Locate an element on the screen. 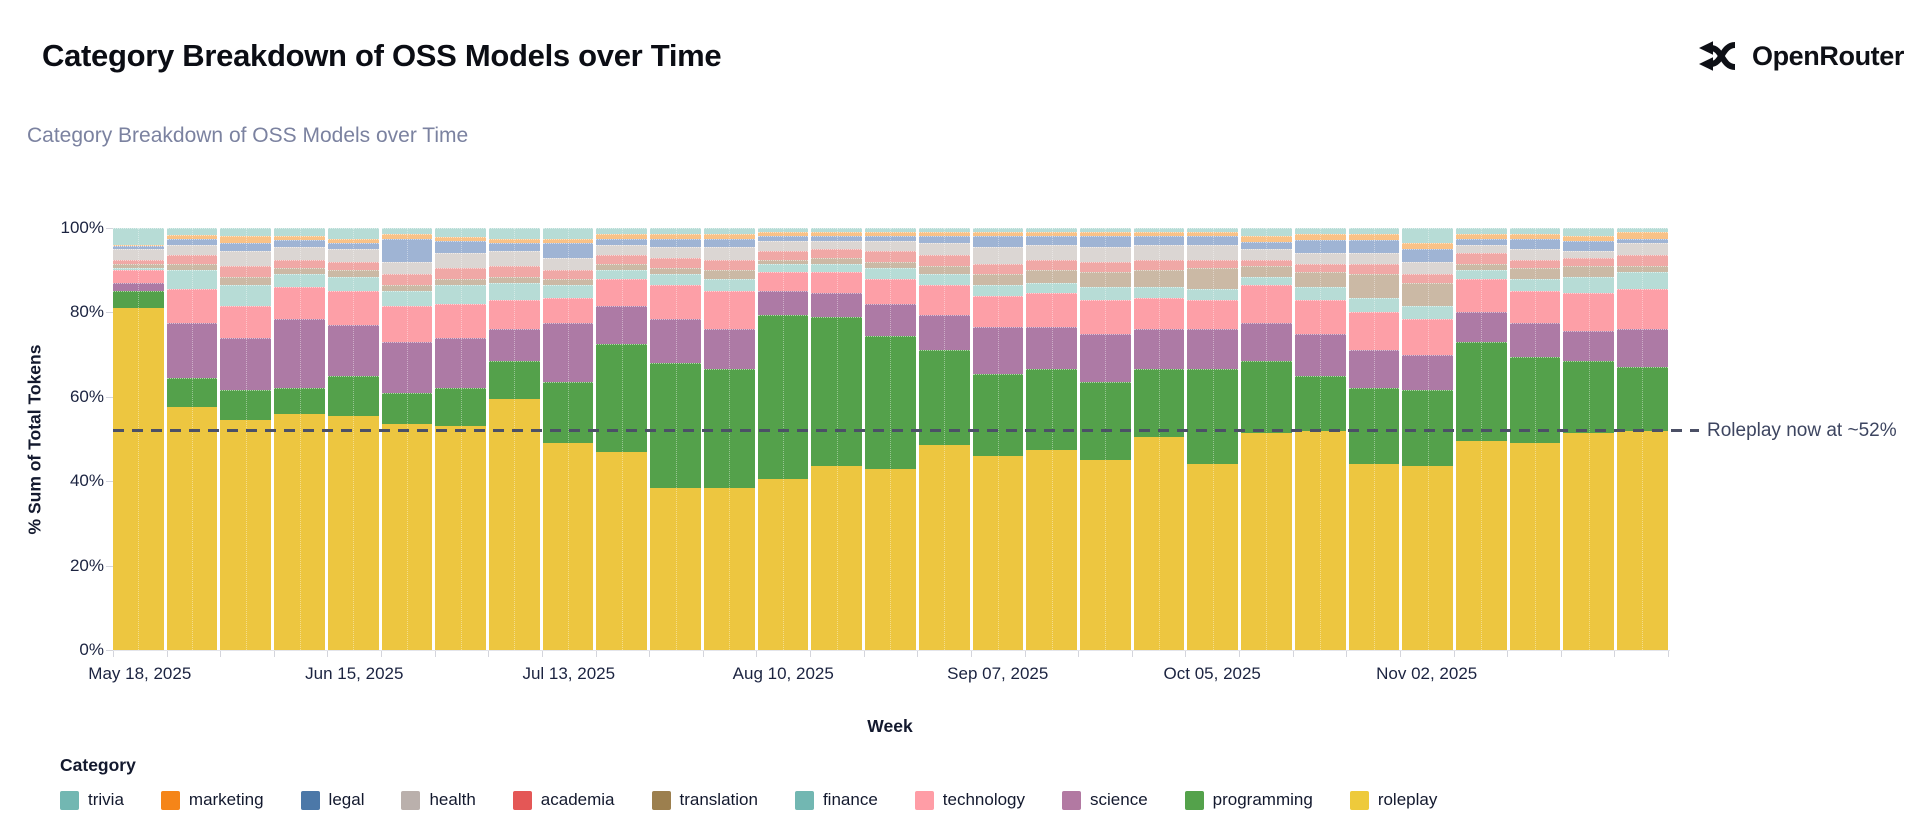 The image size is (1930, 836). legend-item-technology: technology is located at coordinates (969, 800).